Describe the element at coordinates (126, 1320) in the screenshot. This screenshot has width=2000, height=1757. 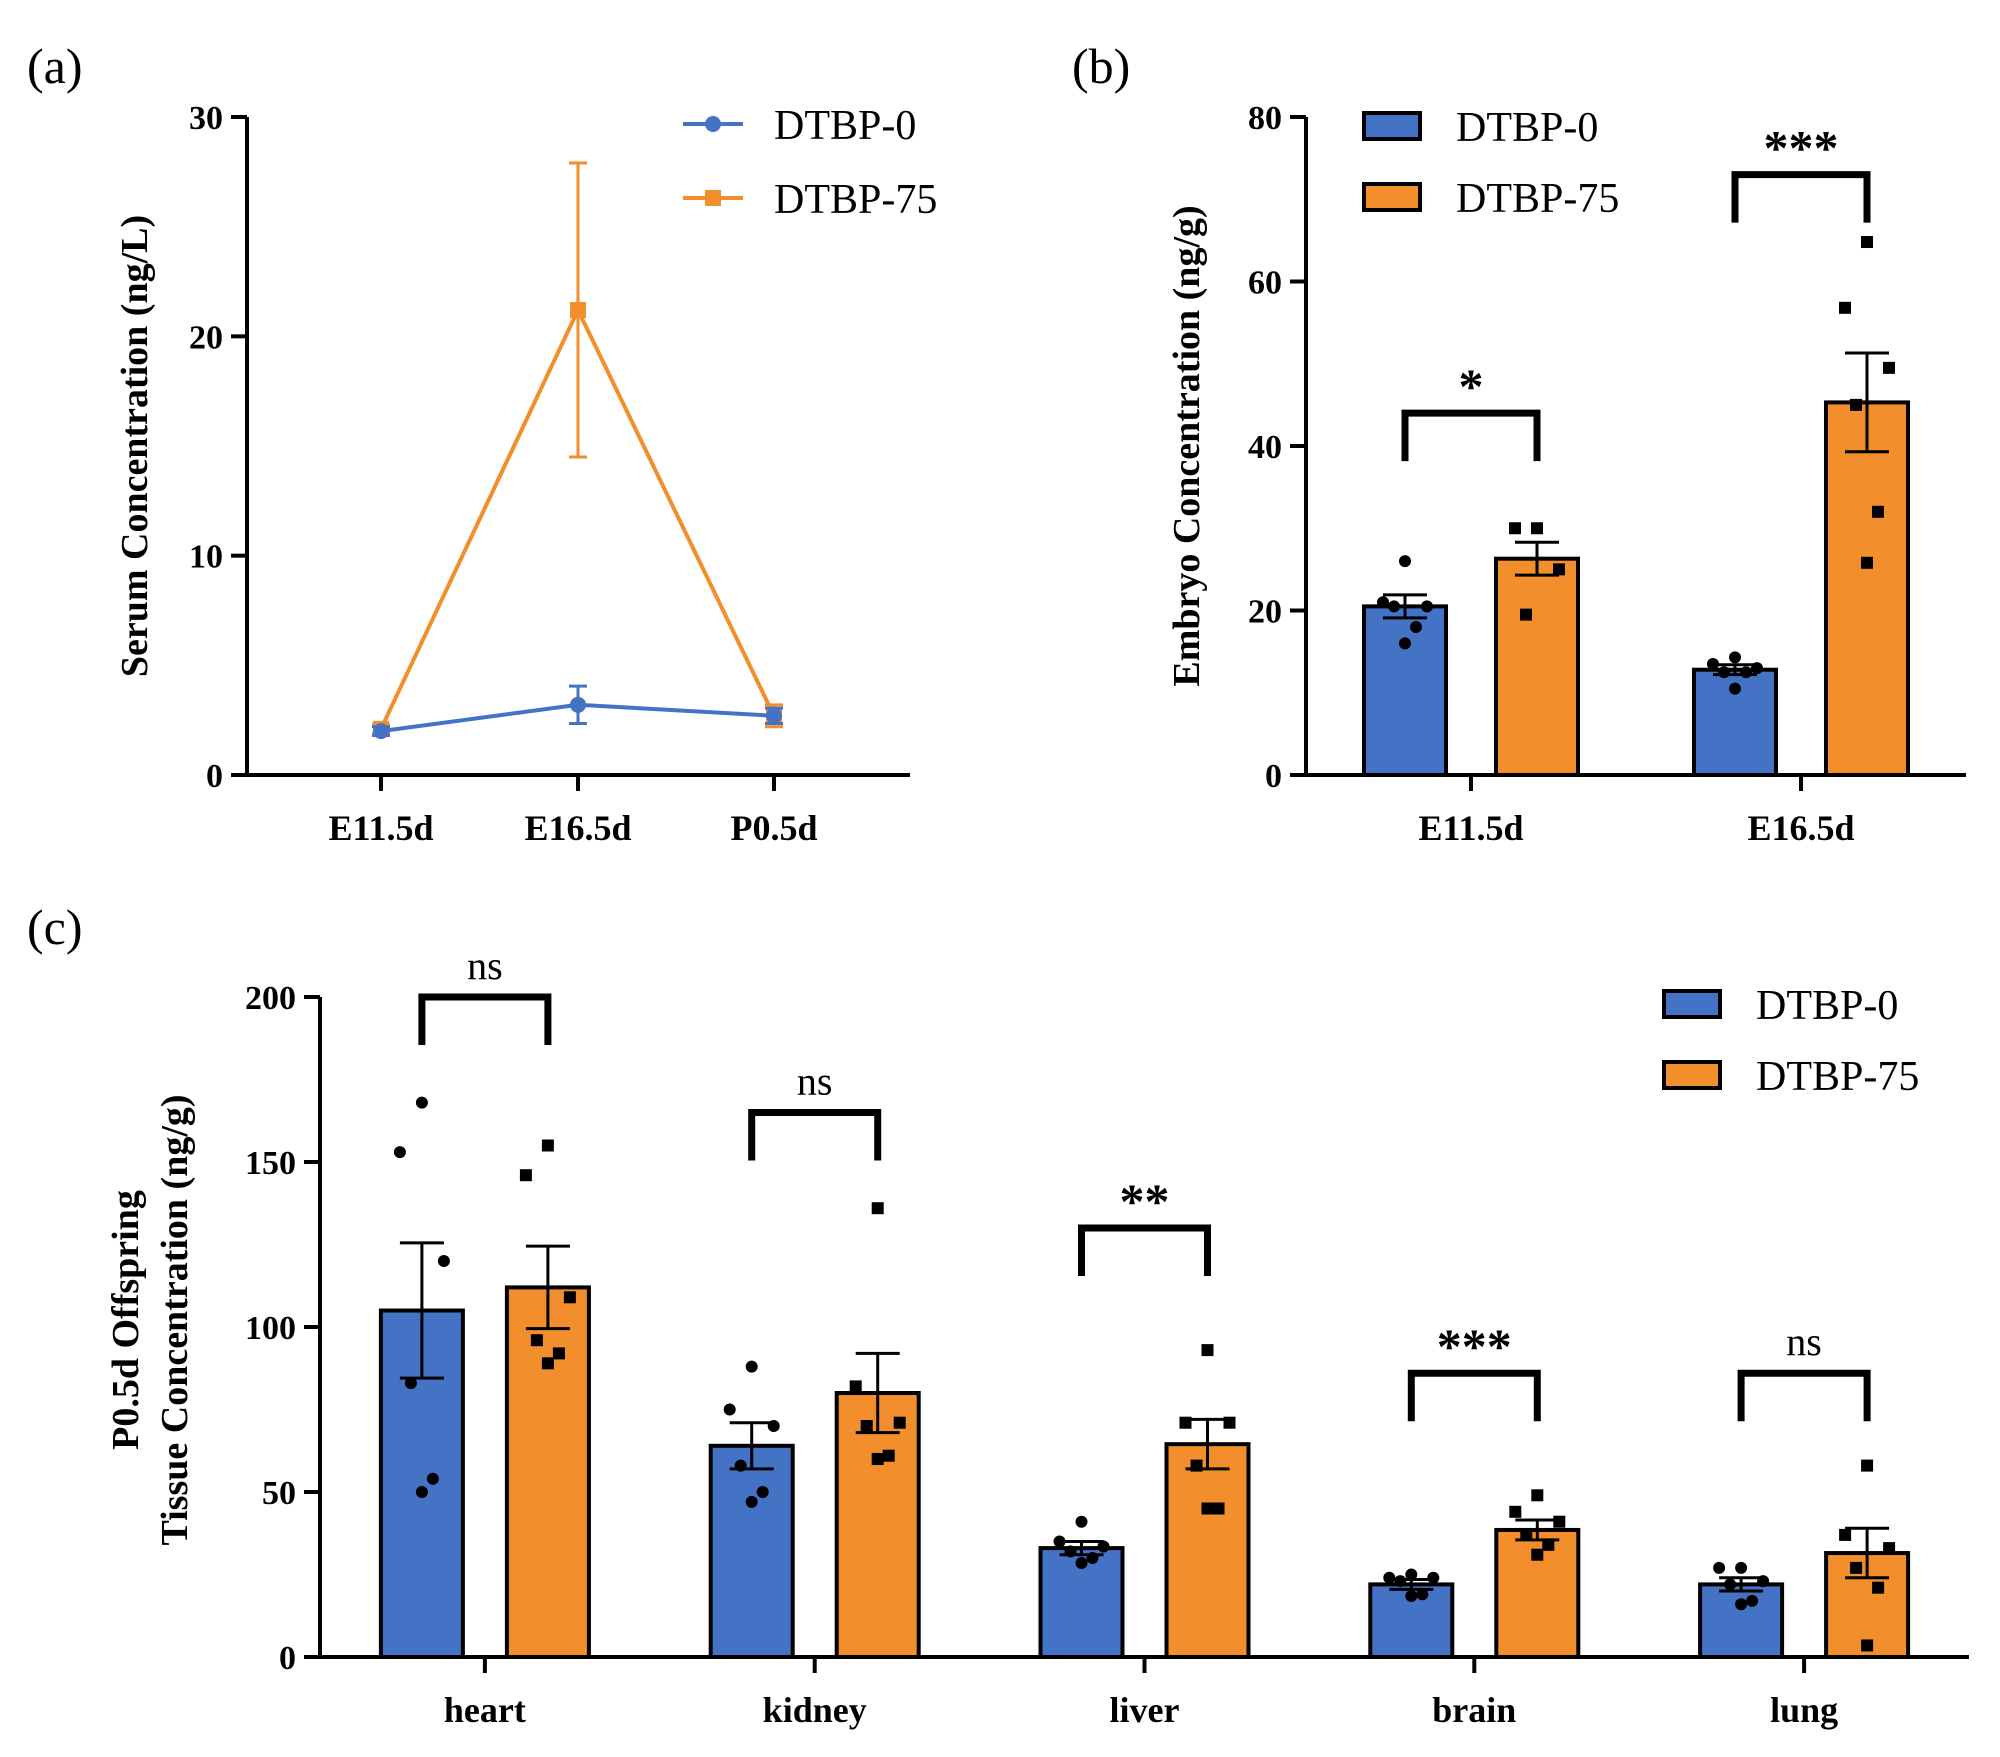
I see `y-axis-label: P0.5d Offspring` at that location.